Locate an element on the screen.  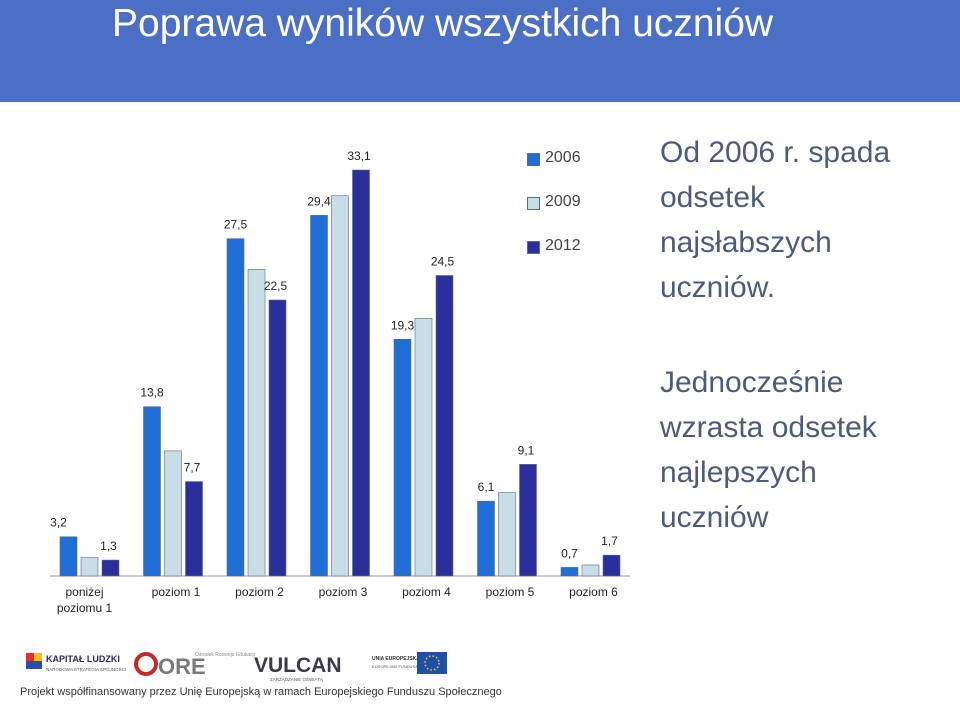
kapital-ludzki-subtext: NARODOWA STRATEGIA SPÓJNOŚCI is located at coordinates (86, 668).